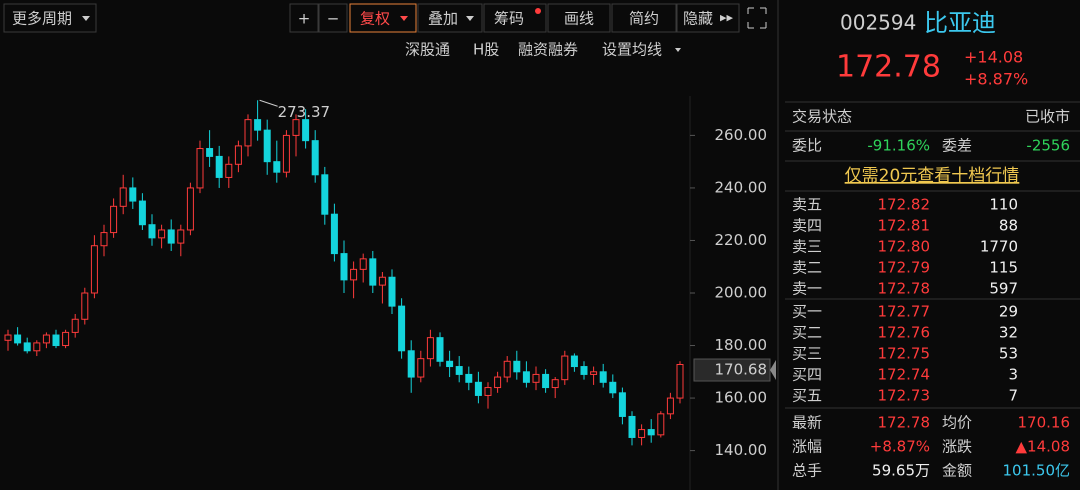 The image size is (1080, 490). I want to click on book-price: 172.77, so click(904, 312).